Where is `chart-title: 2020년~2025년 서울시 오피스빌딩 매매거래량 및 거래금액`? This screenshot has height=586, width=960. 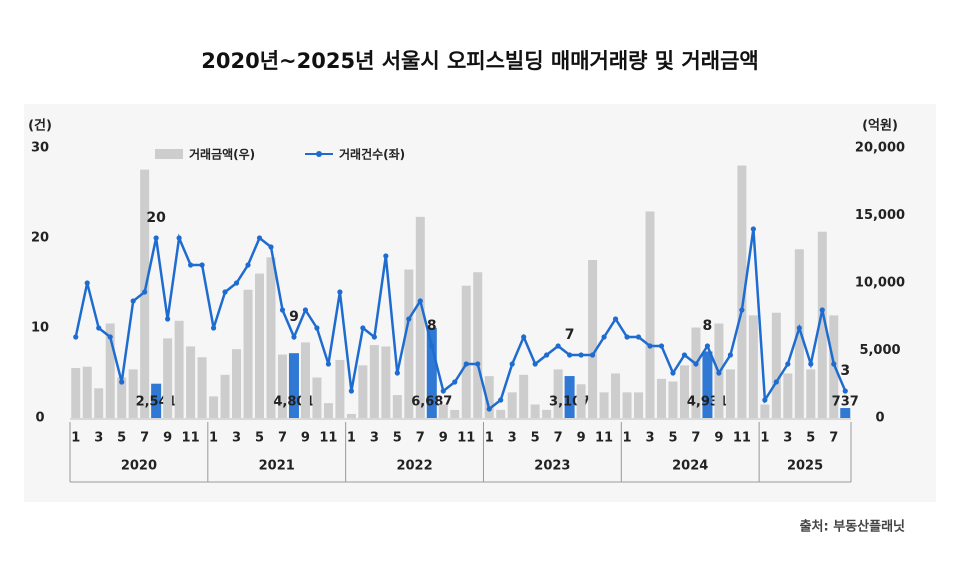
chart-title: 2020년~2025년 서울시 오피스빌딩 매매거래량 및 거래금액 is located at coordinates (479, 61).